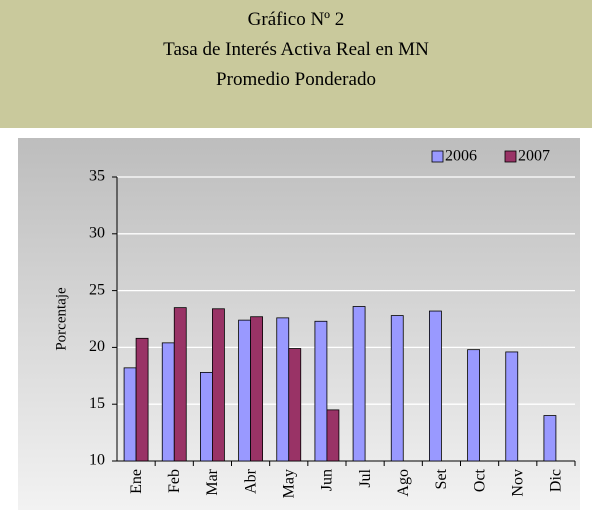 The height and width of the screenshot is (510, 592). What do you see at coordinates (327, 480) in the screenshot?
I see `x-tick-label: Jun` at bounding box center [327, 480].